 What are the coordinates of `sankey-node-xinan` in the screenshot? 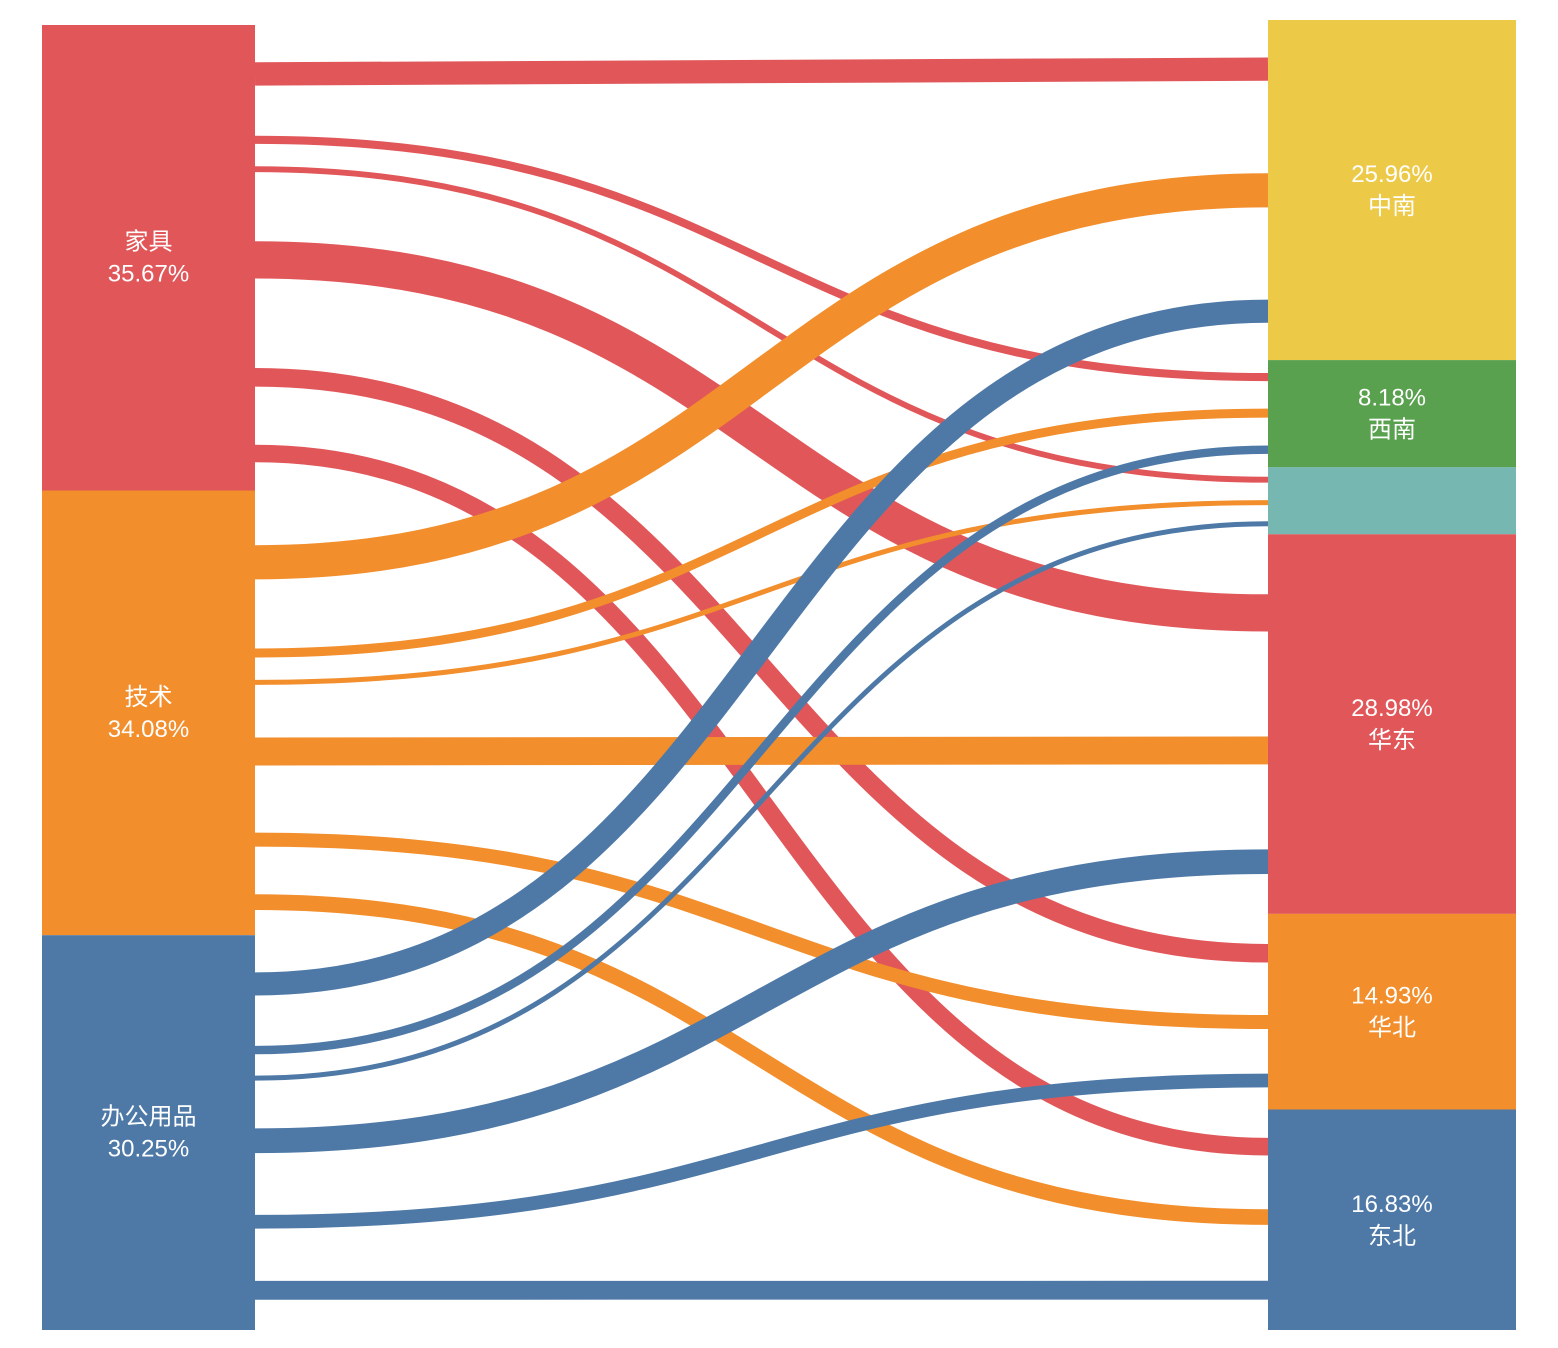 It's located at (1392, 414).